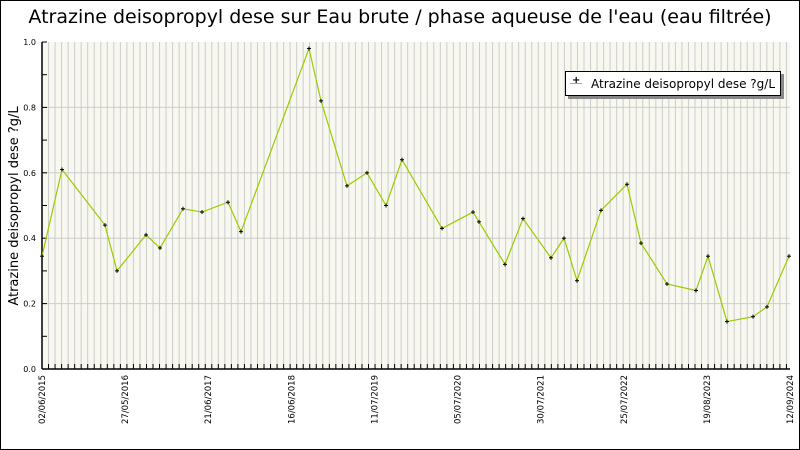  What do you see at coordinates (29, 173) in the screenshot?
I see `svg-text: 0.6` at bounding box center [29, 173].